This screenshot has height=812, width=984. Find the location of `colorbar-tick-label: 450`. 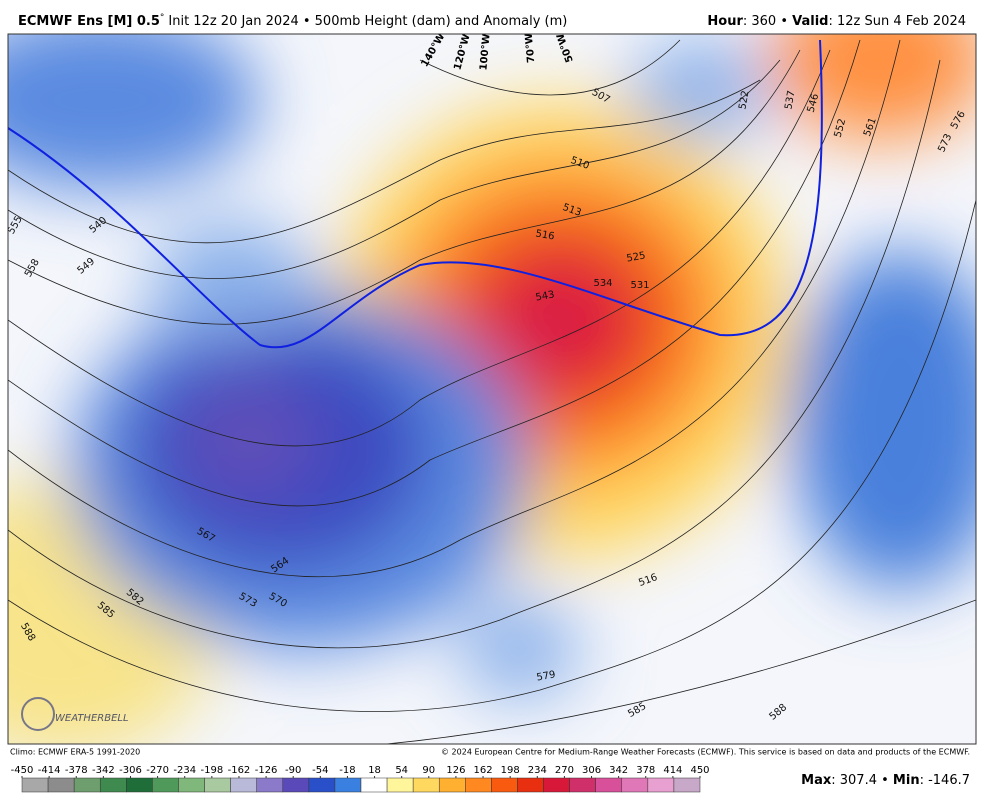

colorbar-tick-label: 450 is located at coordinates (699, 770).